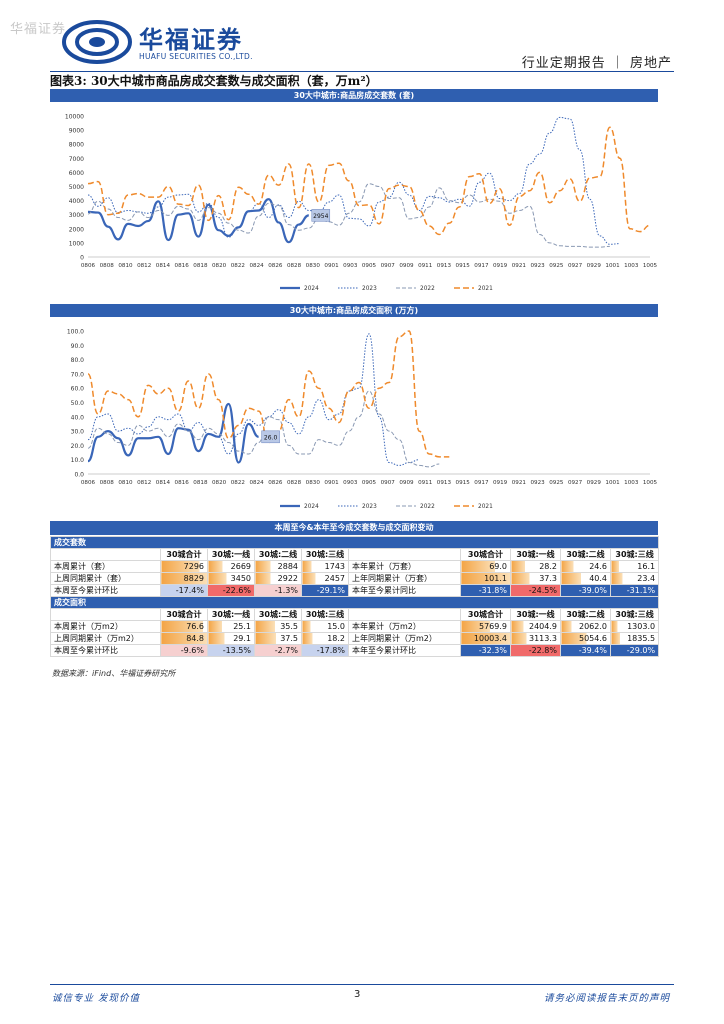 This screenshot has width=724, height=1024. I want to click on report-type: 行业定期报告 ｜ 房地产, so click(596, 63).